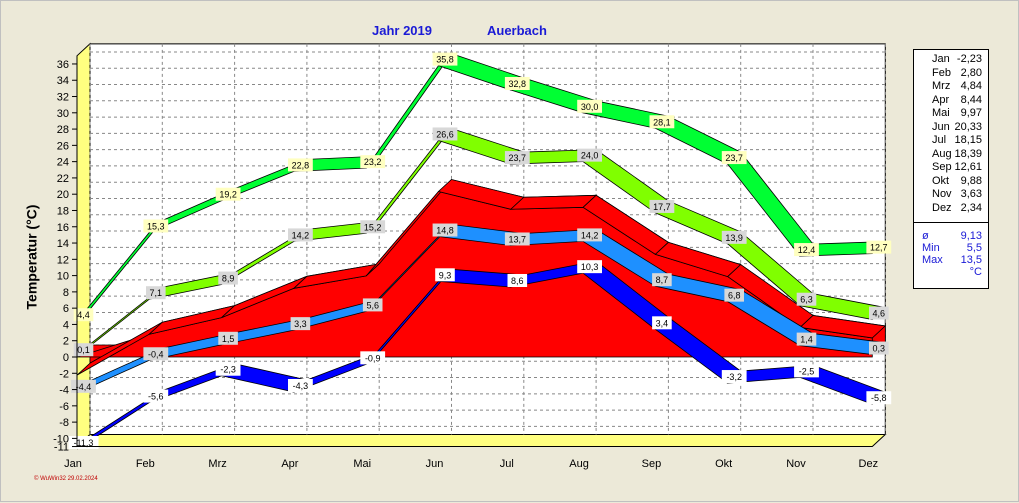 The height and width of the screenshot is (503, 1019). I want to click on x-tick-label: Mrz, so click(217, 464).